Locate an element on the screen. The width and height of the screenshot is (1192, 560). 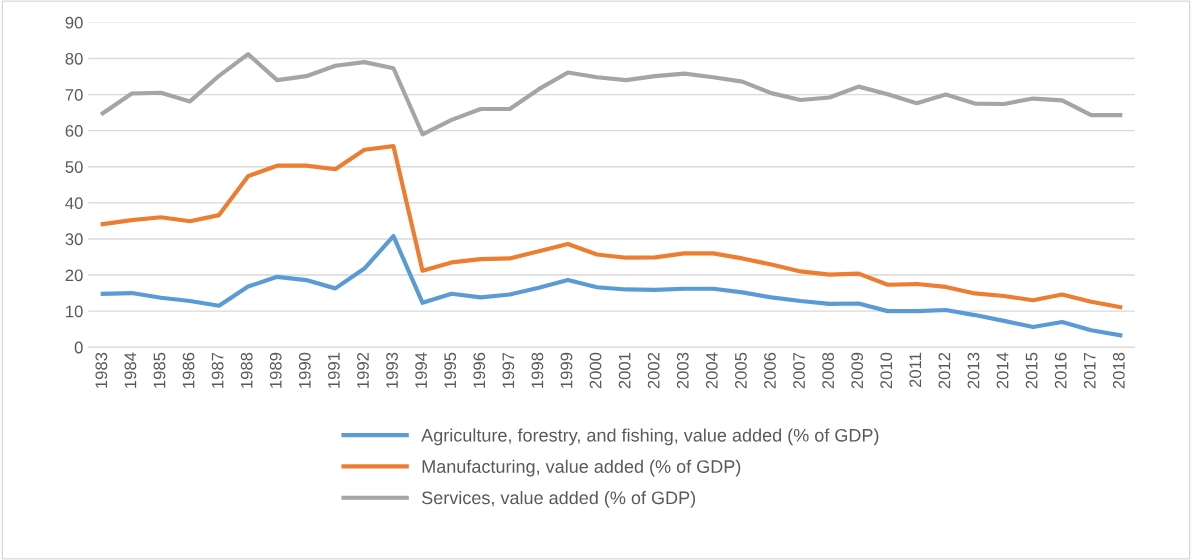
x-tick-label: 2001 is located at coordinates (624, 370).